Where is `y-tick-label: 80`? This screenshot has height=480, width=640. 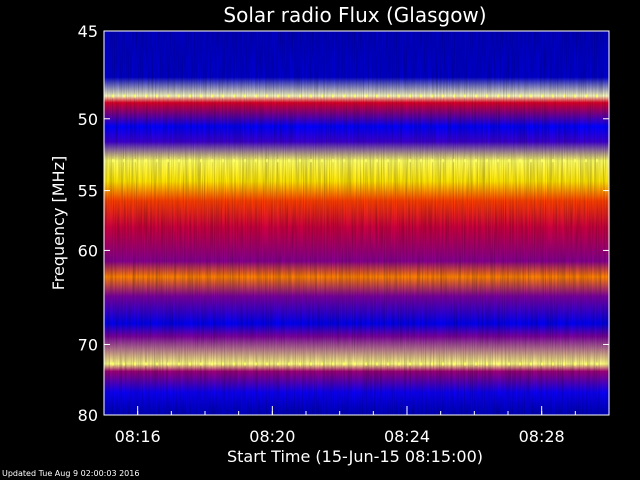 y-tick-label: 80 is located at coordinates (88, 415).